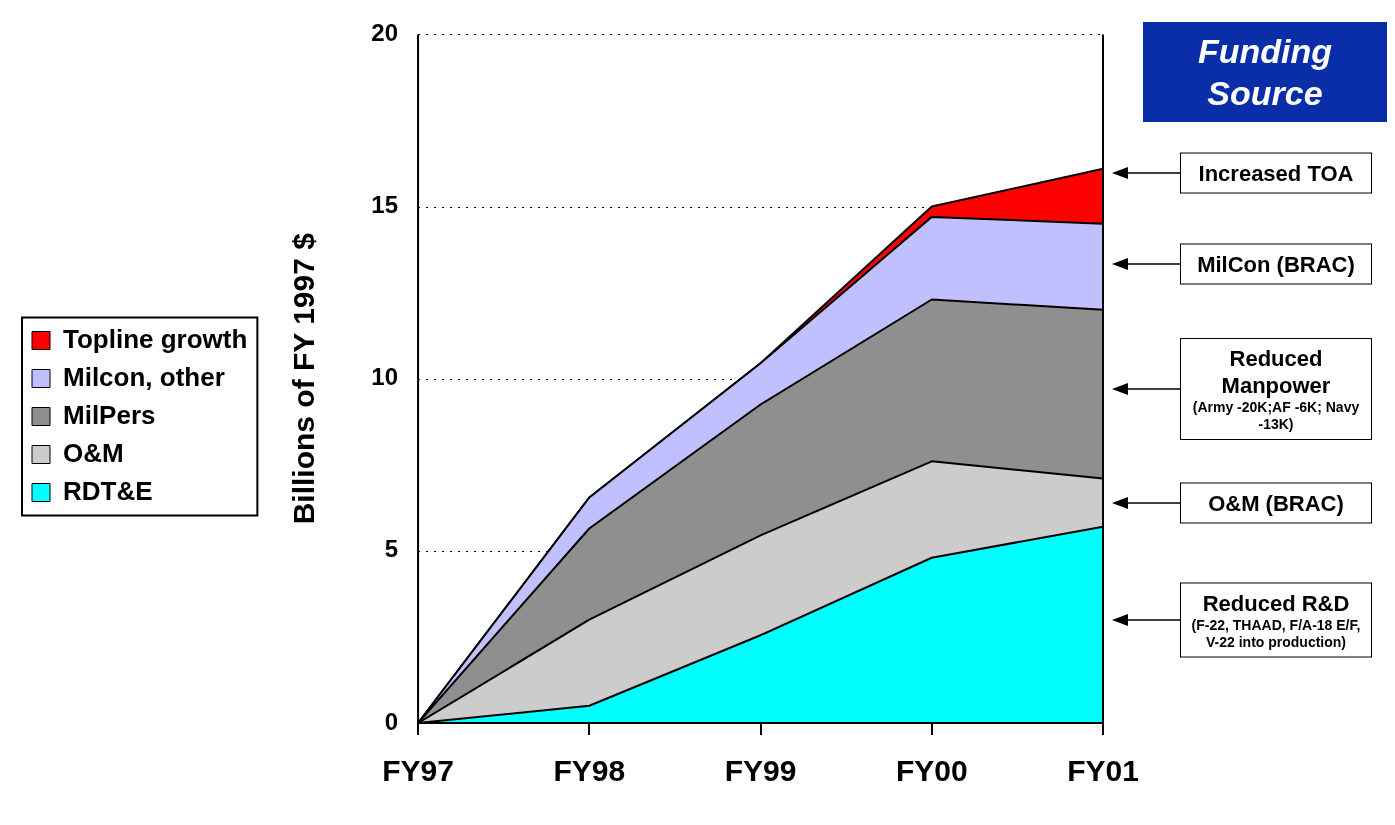  Describe the element at coordinates (1276, 389) in the screenshot. I see `text: Reduced Manpower (Army -20K;AF -6K; Navy -13K)` at that location.